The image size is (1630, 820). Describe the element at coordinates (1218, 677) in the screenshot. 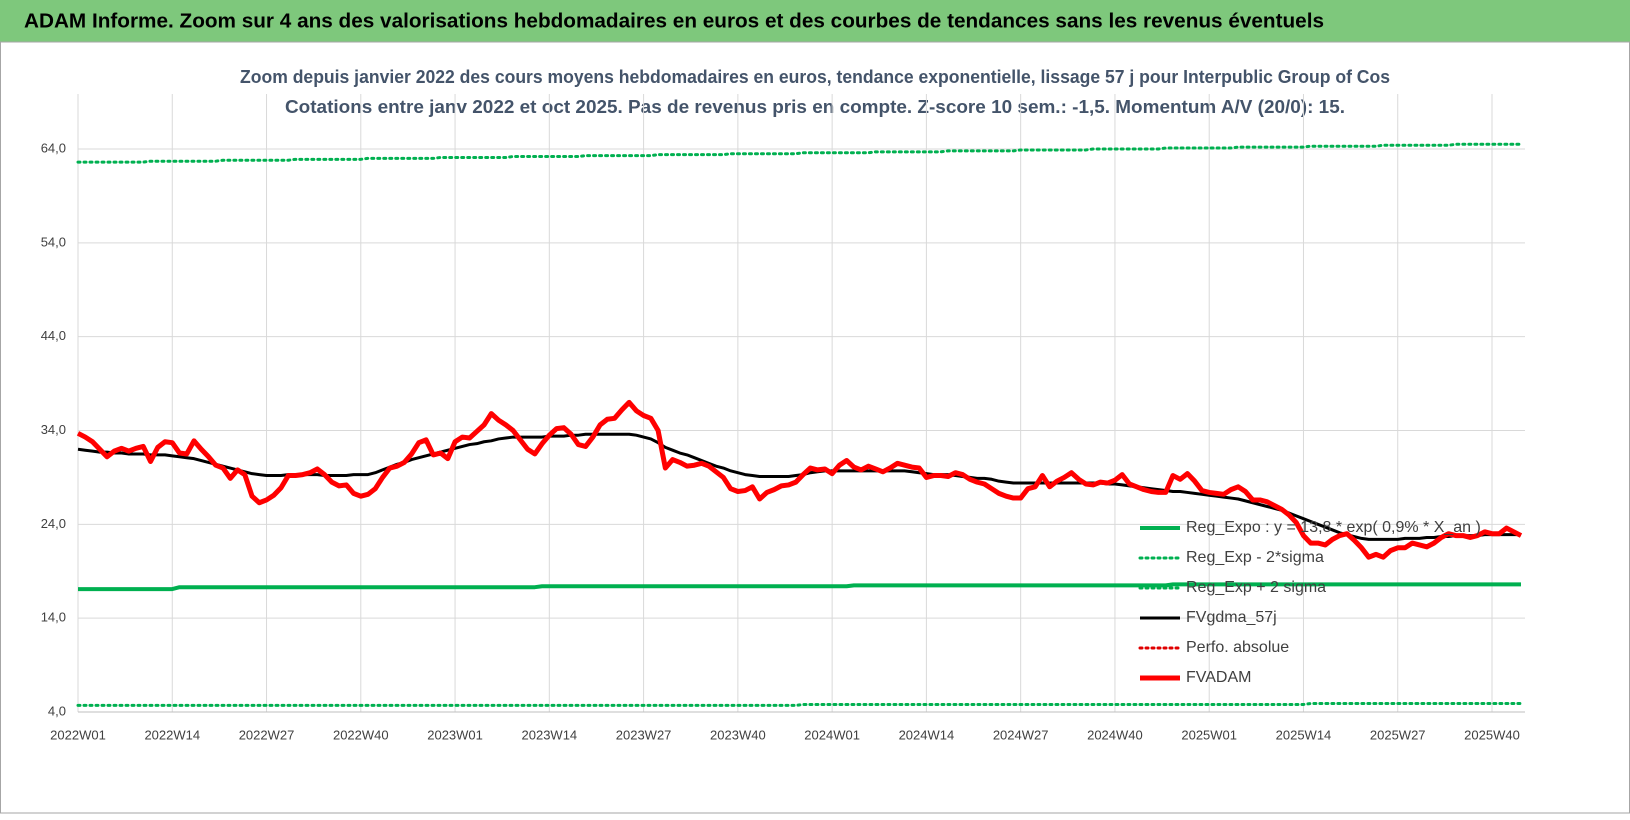

I see `legend-label: FVADAM` at that location.